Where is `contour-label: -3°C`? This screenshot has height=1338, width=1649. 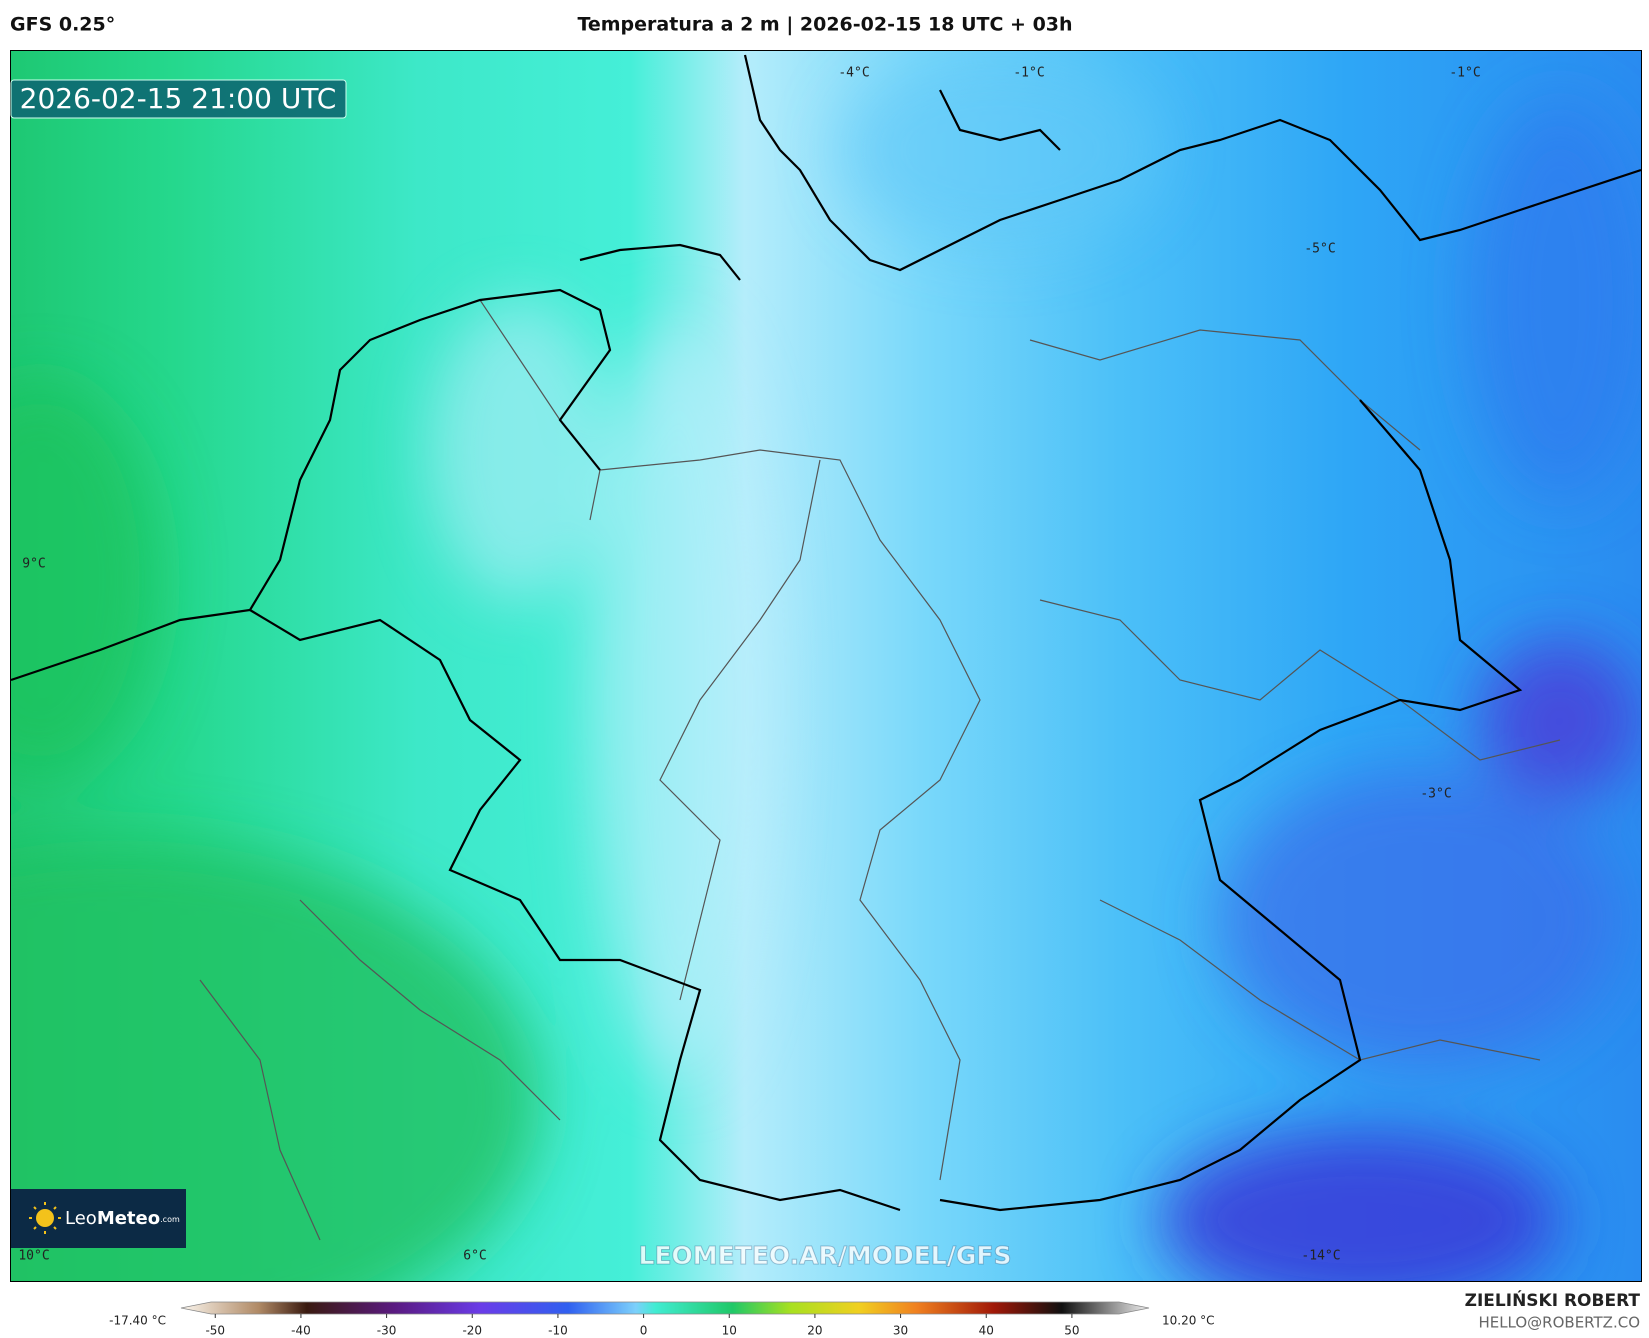 contour-label: -3°C is located at coordinates (1435, 794).